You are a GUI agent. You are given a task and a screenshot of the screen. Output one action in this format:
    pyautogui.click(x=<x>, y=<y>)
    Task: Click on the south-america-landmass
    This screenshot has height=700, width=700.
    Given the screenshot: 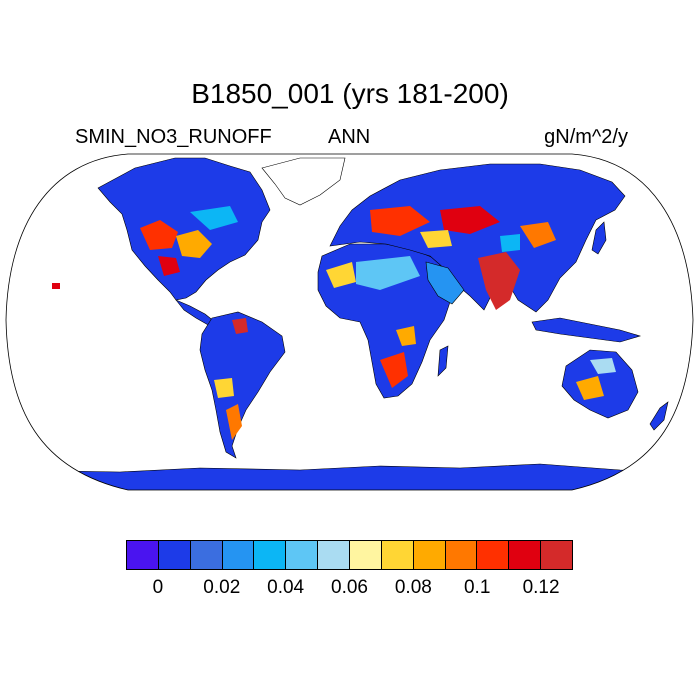 What is the action you would take?
    pyautogui.click(x=242, y=385)
    